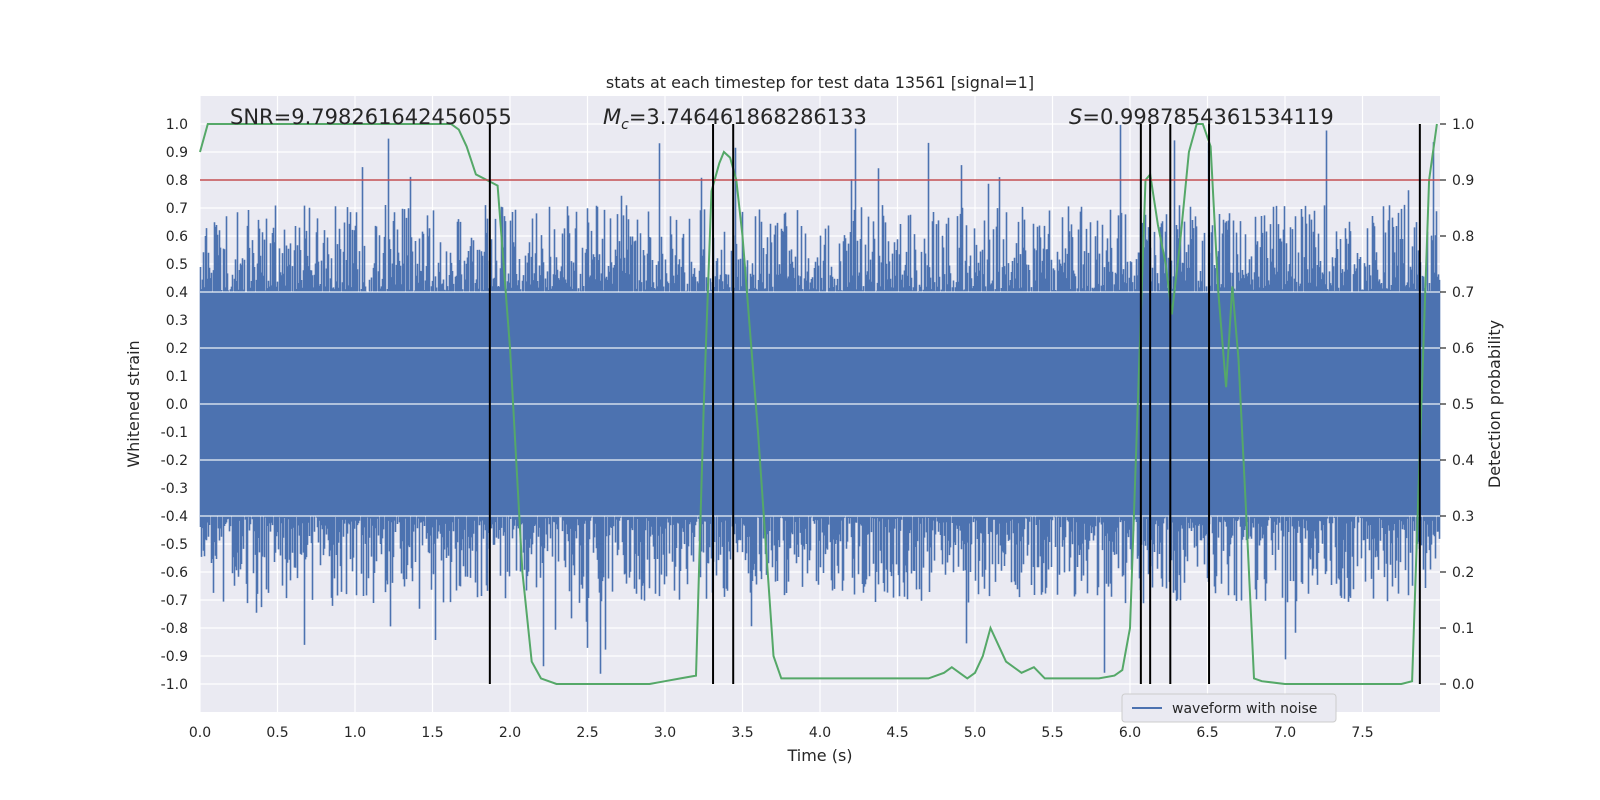 This screenshot has height=800, width=1600. What do you see at coordinates (432, 733) in the screenshot?
I see `x-tick-label-3: 1.5` at bounding box center [432, 733].